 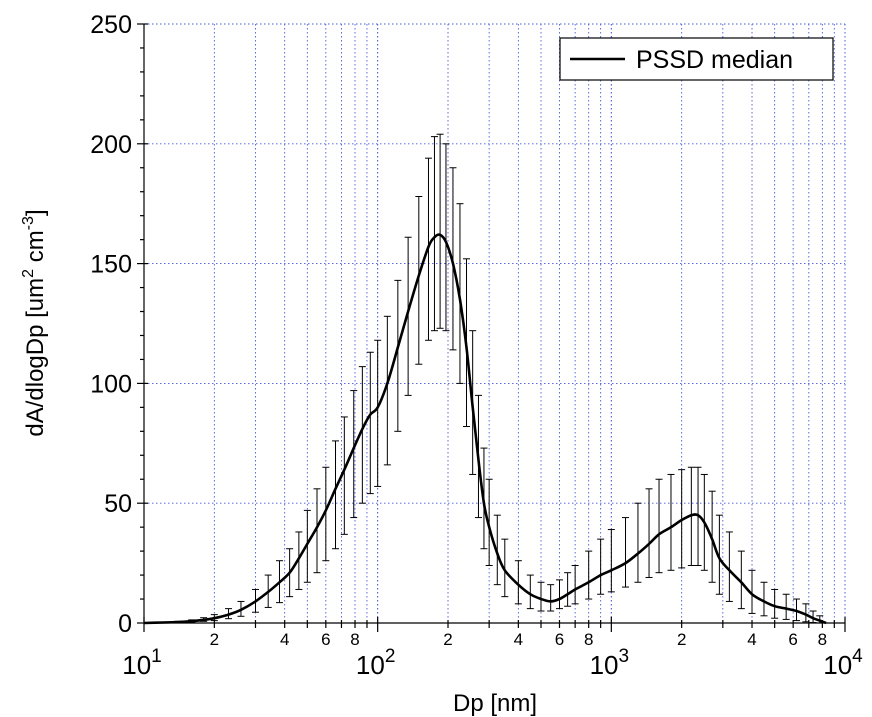 I want to click on y-tick-label: 200, so click(x=111, y=145).